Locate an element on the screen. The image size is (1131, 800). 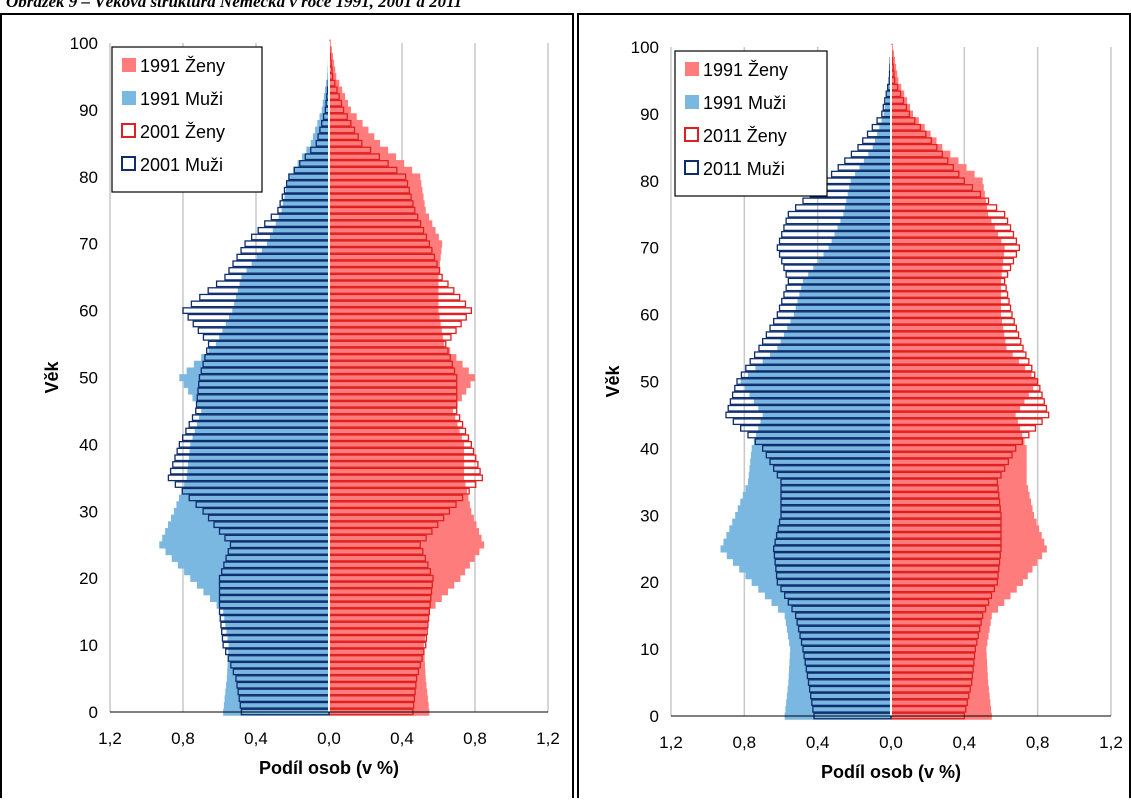
c0-legend-label: 1991 Muži is located at coordinates (181, 99).